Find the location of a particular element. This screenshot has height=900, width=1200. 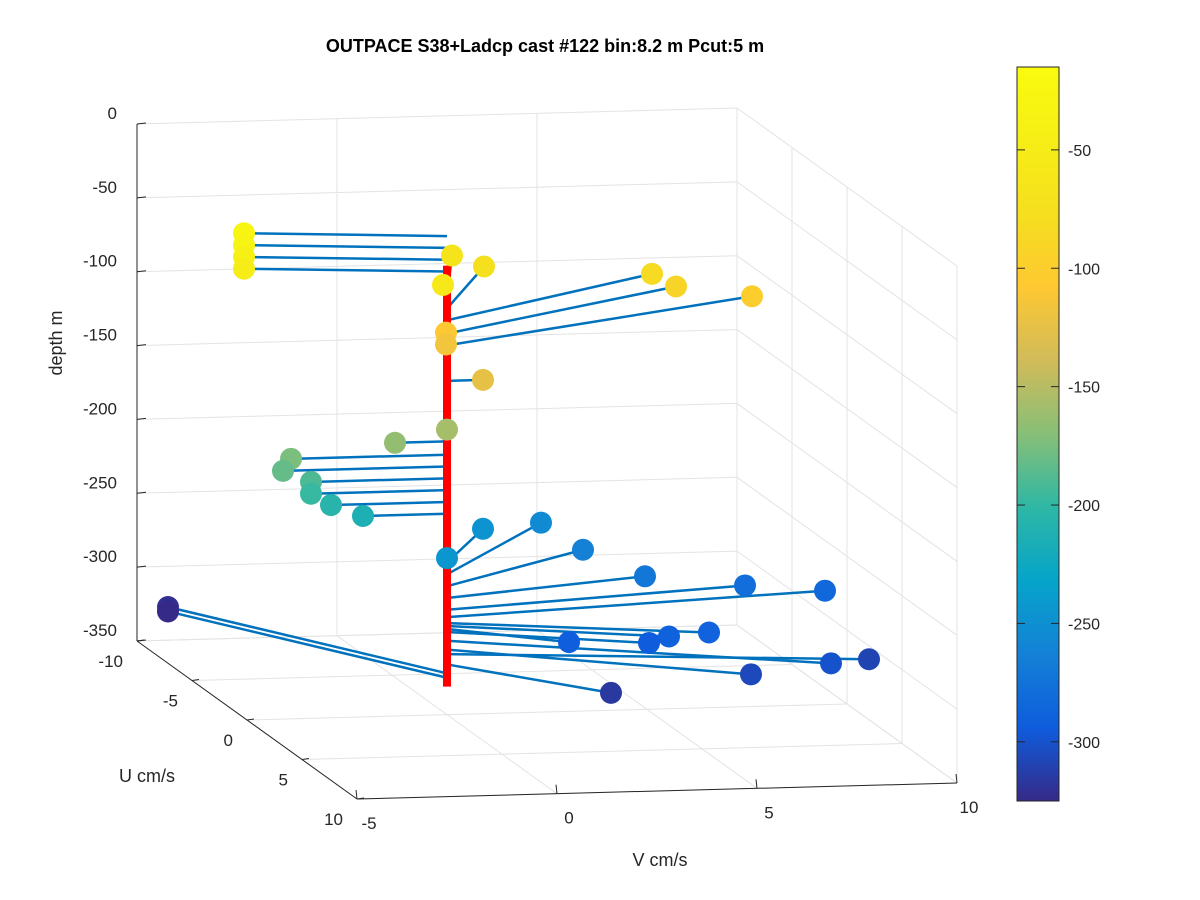

z-tick-label: -150 is located at coordinates (100, 335).